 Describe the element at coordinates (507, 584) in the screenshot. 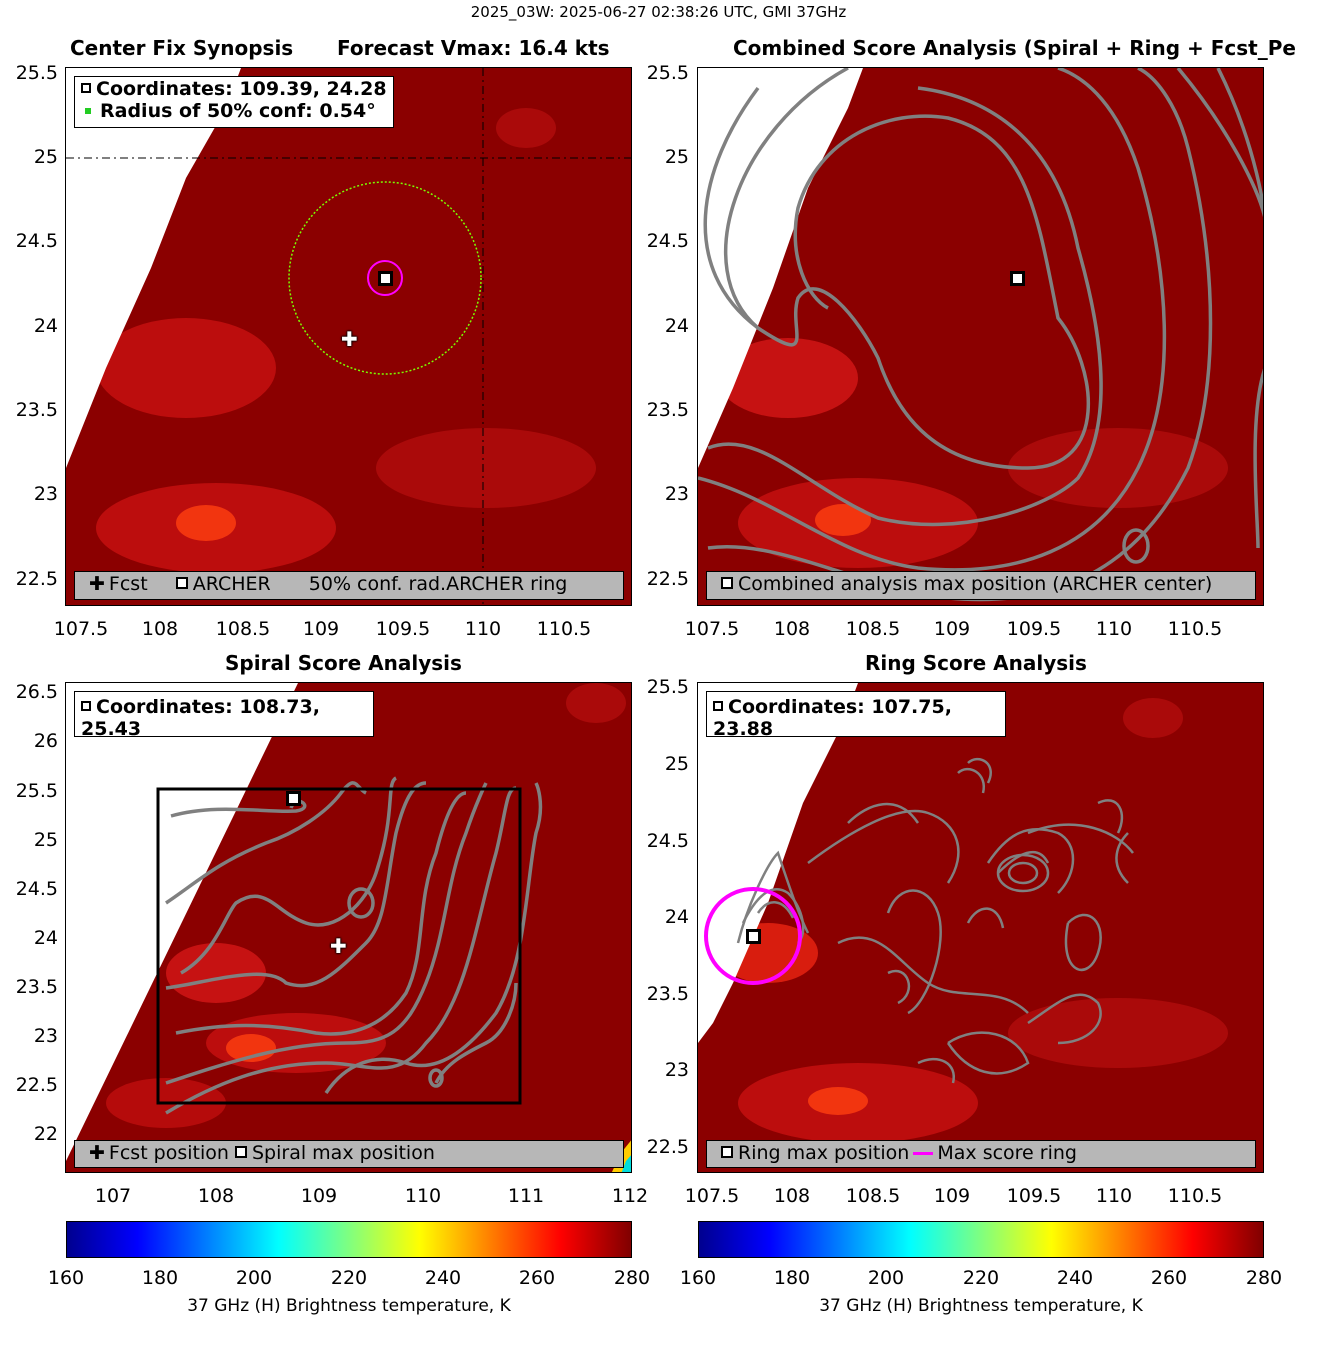

I see `legend-ring: ARCHER ring` at that location.